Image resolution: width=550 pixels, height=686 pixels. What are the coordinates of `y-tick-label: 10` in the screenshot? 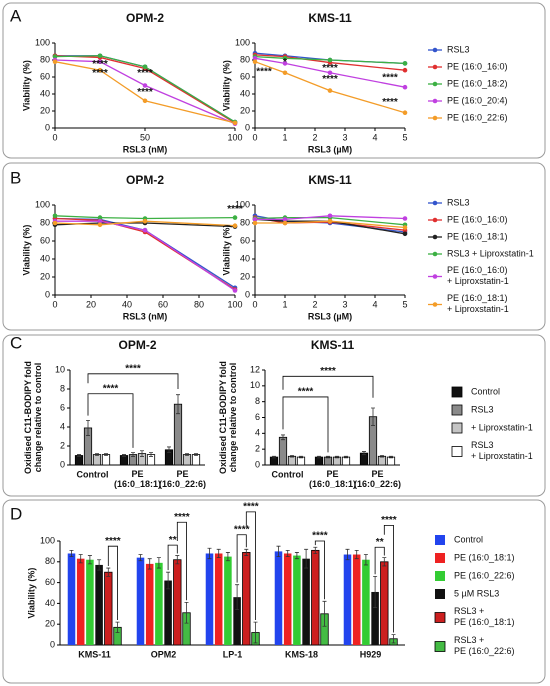 It's located at (255, 385).